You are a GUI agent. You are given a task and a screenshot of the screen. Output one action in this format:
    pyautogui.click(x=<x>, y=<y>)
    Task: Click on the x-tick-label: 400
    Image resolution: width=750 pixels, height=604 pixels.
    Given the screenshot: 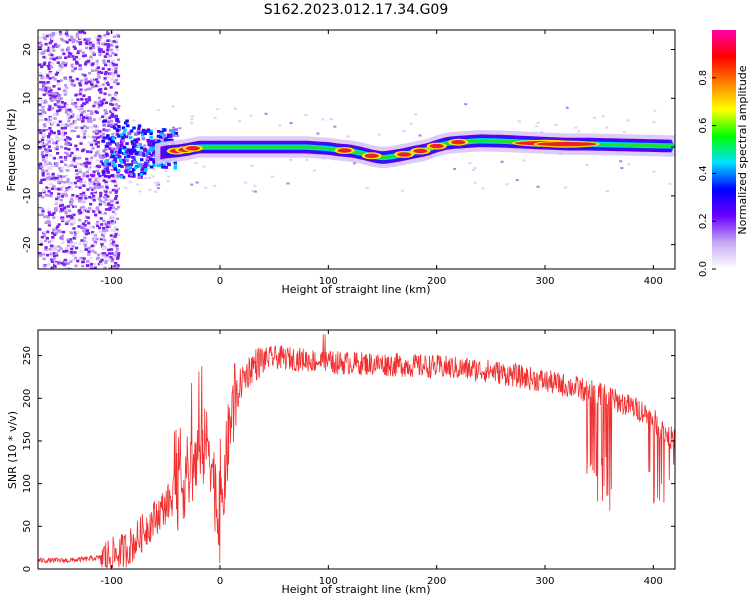 What is the action you would take?
    pyautogui.click(x=653, y=581)
    